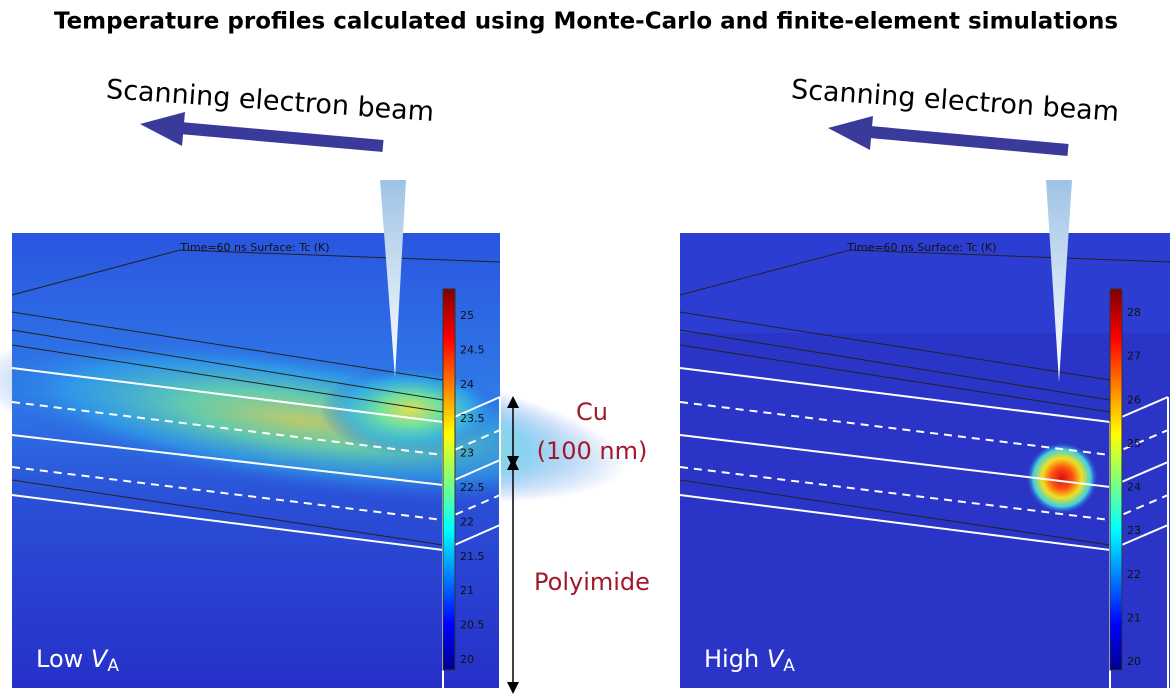 Image resolution: width=1173 pixels, height=698 pixels. Describe the element at coordinates (592, 412) in the screenshot. I see `cu-label: Cu` at that location.